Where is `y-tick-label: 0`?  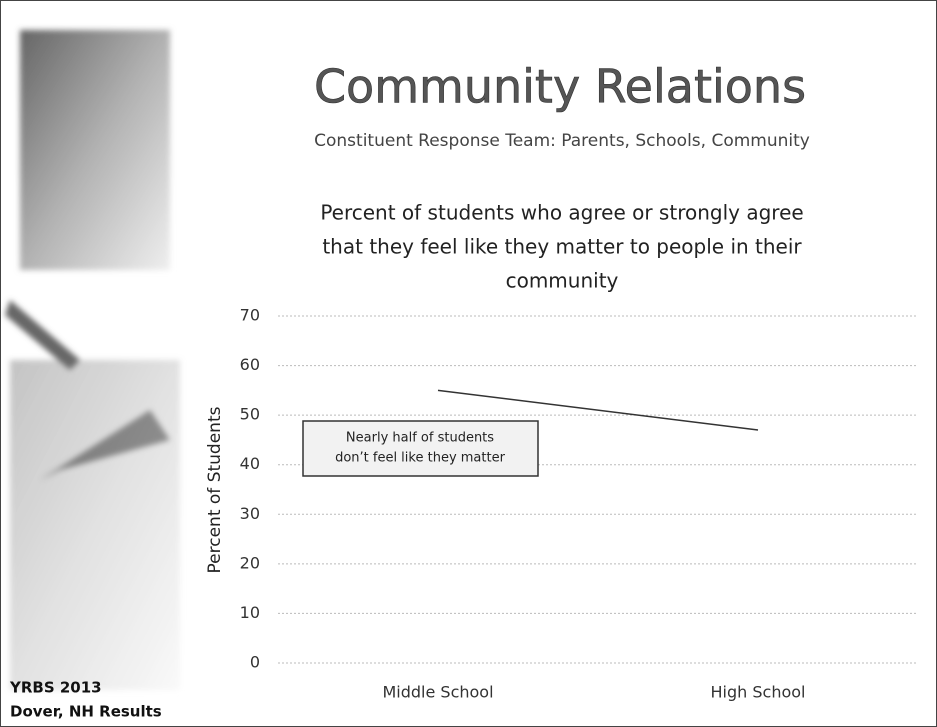 y-tick-label: 0 is located at coordinates (255, 662).